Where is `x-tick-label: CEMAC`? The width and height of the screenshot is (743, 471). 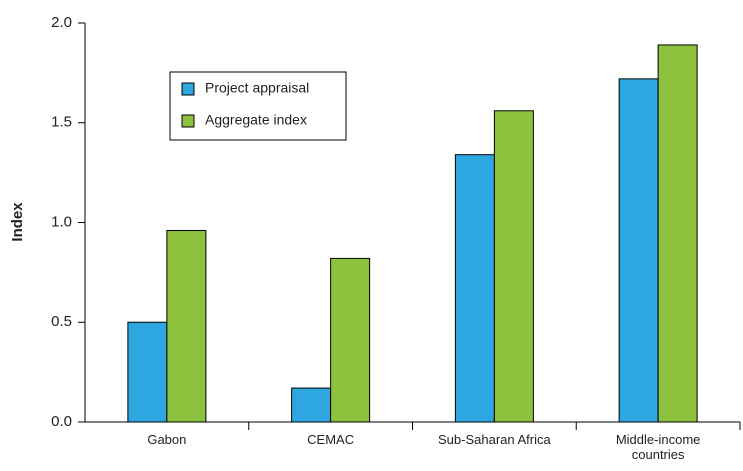 x-tick-label: CEMAC is located at coordinates (331, 439).